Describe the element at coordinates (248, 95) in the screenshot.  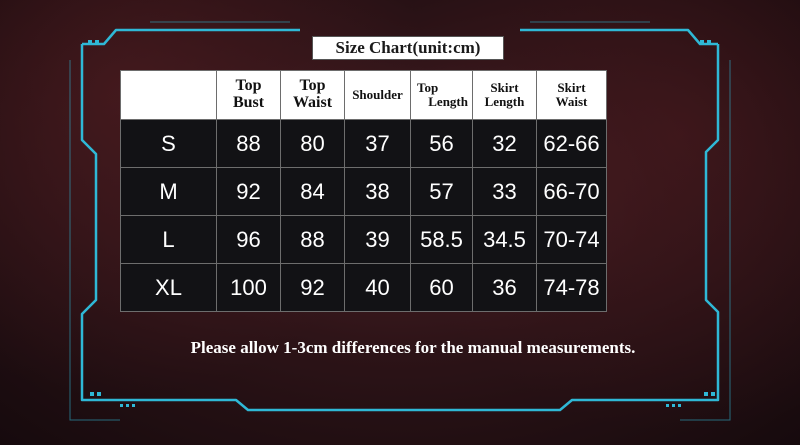
I see `header-top-bust: Top Bust` at that location.